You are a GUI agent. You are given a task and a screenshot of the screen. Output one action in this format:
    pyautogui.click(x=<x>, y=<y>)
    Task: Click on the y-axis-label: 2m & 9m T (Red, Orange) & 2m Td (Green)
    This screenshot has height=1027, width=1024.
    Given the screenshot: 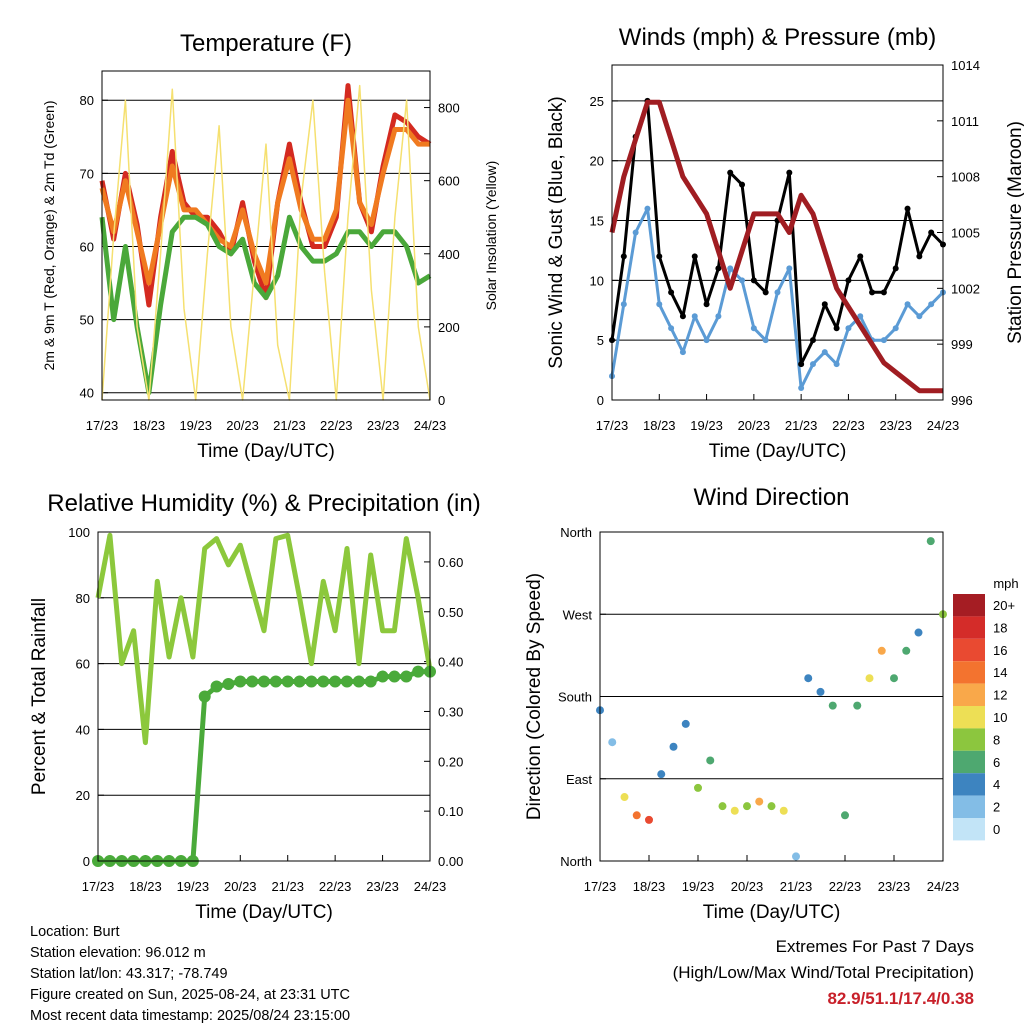 What is the action you would take?
    pyautogui.click(x=49, y=236)
    